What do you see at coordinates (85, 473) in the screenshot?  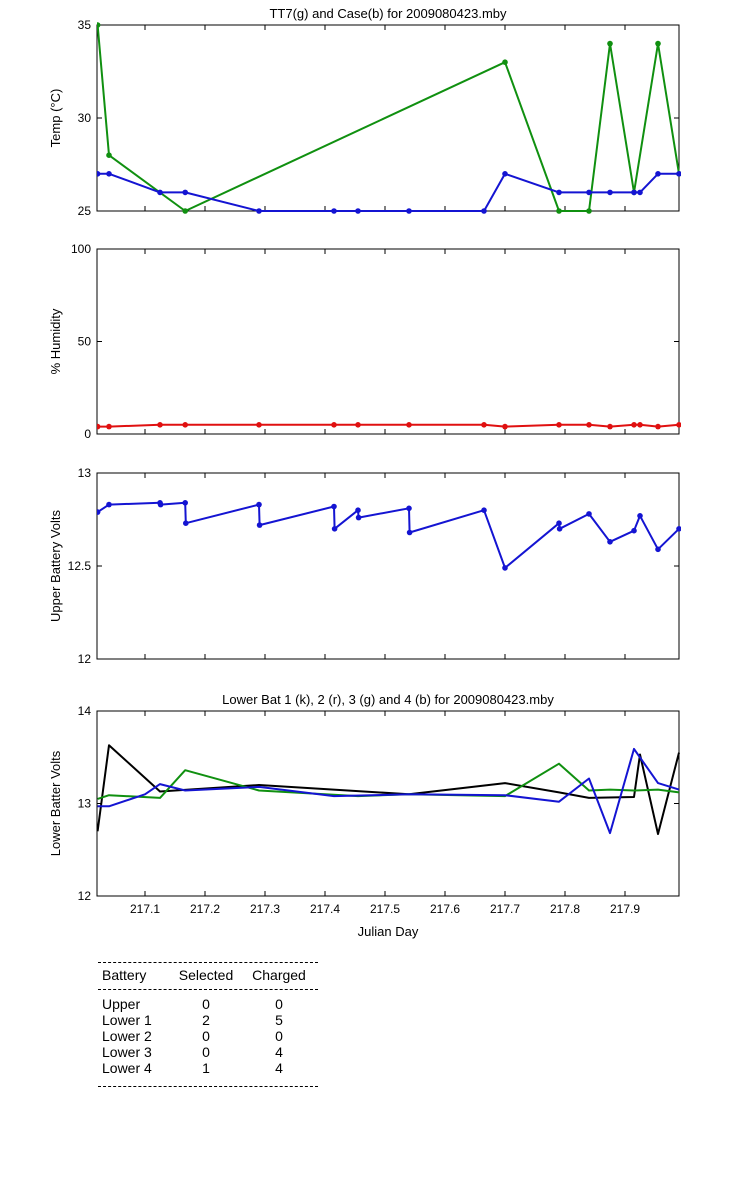 I see `y-tick-label: 13` at bounding box center [85, 473].